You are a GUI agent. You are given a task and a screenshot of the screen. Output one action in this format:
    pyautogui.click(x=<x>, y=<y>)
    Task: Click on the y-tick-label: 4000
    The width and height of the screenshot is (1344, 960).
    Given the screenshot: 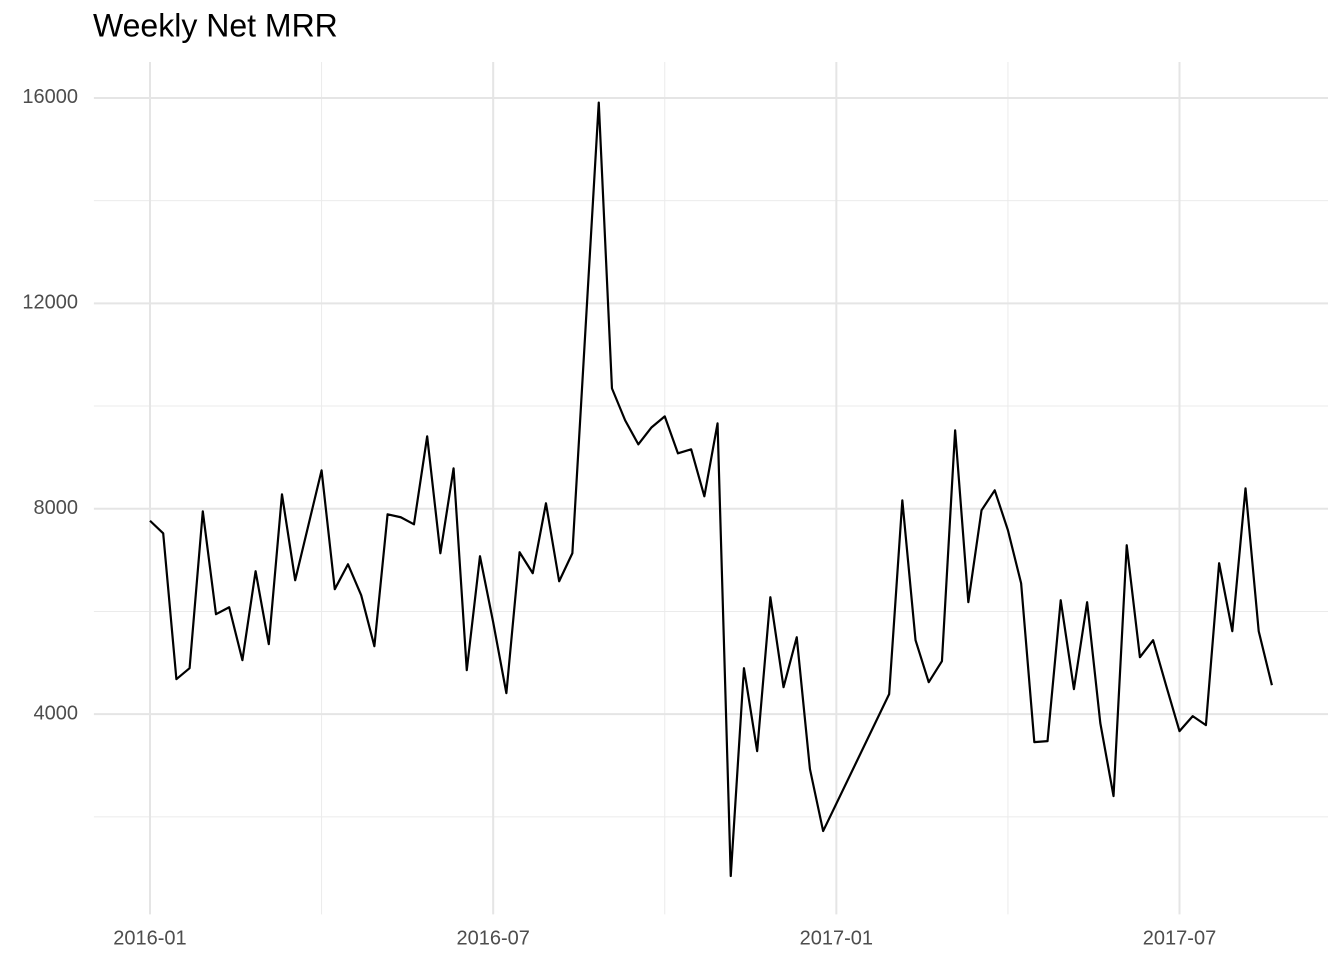 What is the action you would take?
    pyautogui.click(x=56, y=713)
    